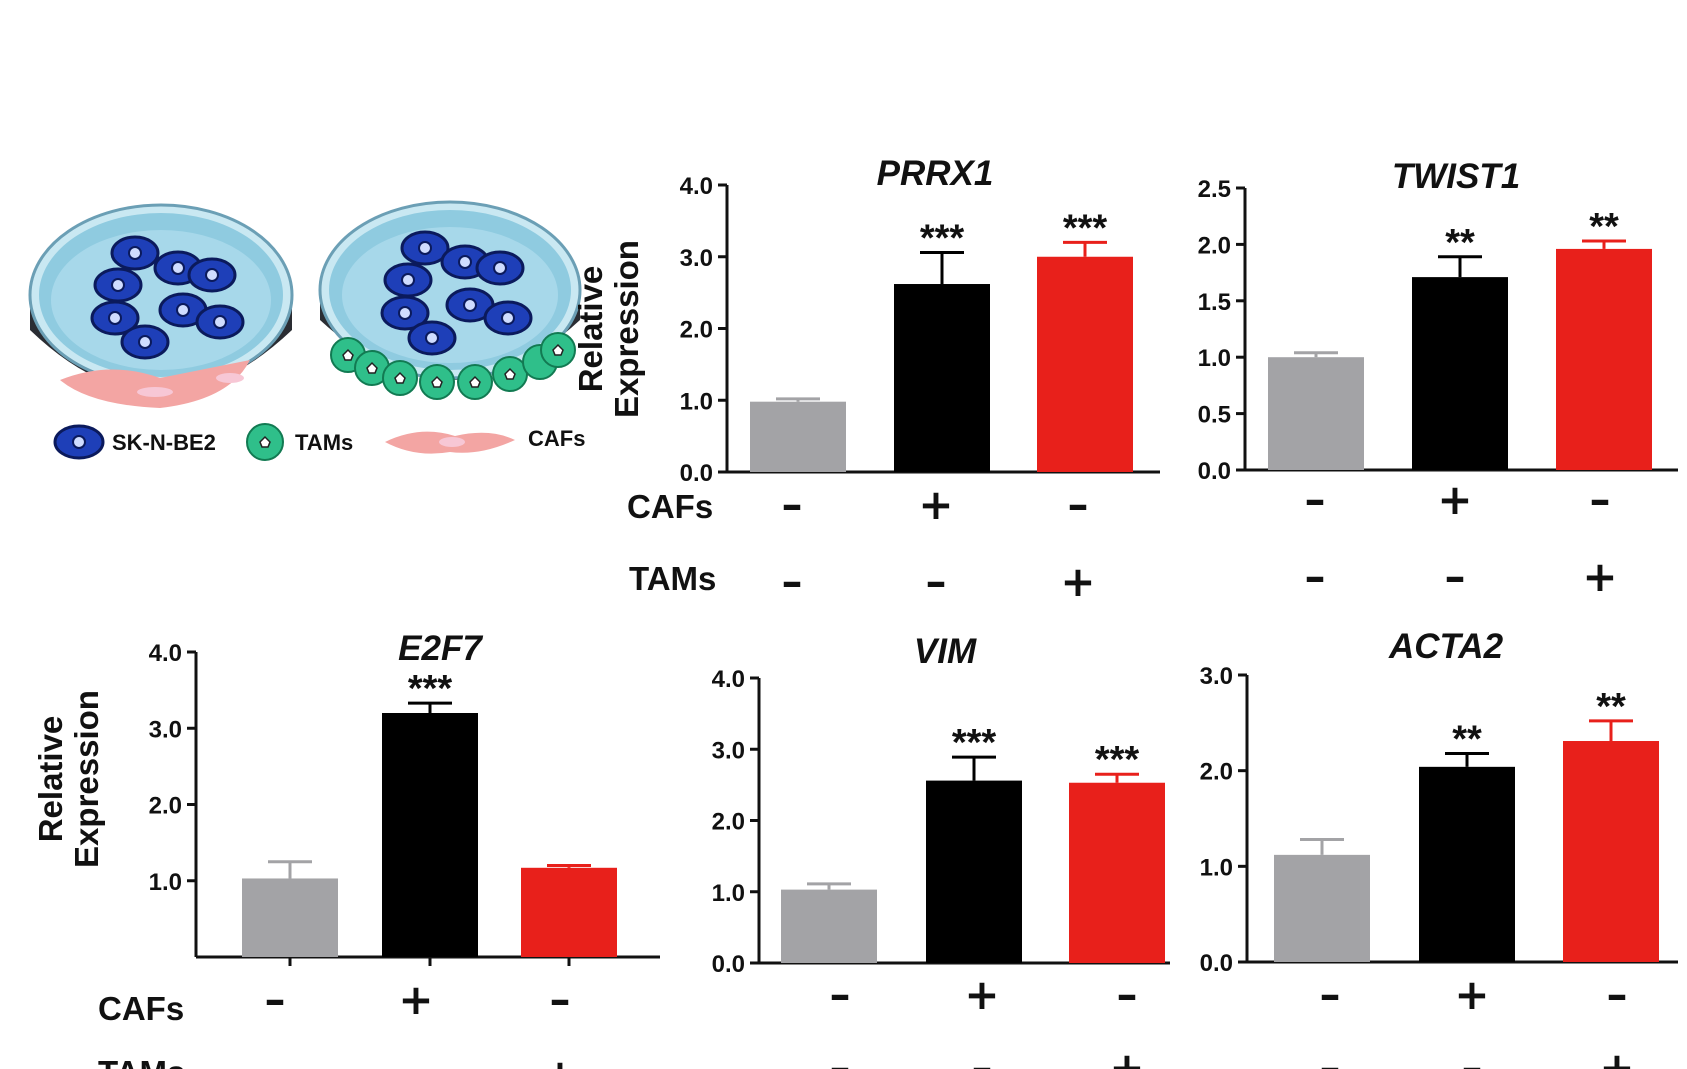 Image resolution: width=1687 pixels, height=1069 pixels. I want to click on y-tick-label: 1.5, so click(1214, 302).